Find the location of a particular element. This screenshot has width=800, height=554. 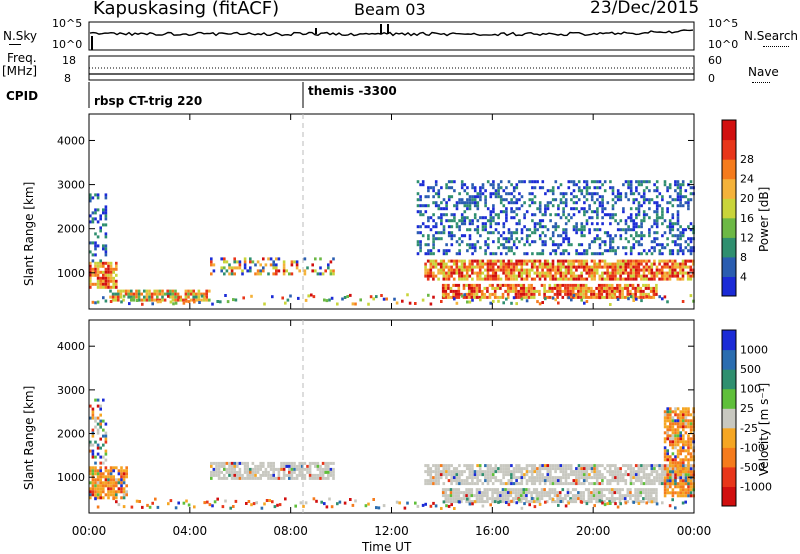

power-cell-1951 is located at coordinates (610, 188).